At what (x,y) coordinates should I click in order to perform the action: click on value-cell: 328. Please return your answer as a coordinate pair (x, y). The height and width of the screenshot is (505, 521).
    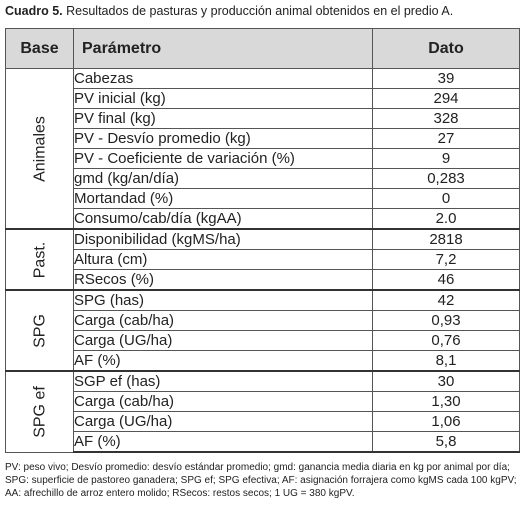
    Looking at the image, I should click on (446, 118).